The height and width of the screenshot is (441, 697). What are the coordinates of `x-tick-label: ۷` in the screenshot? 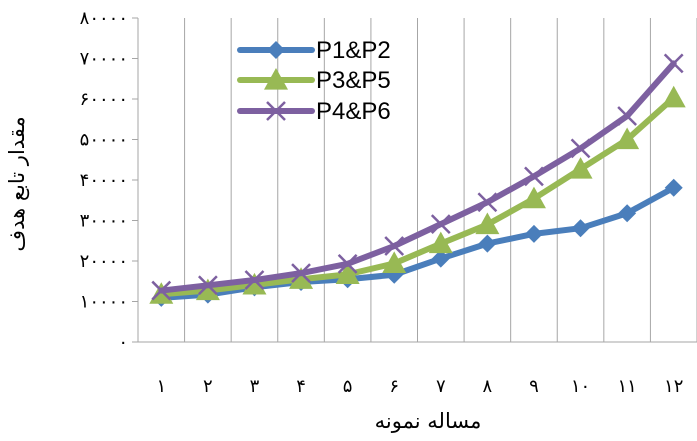 It's located at (441, 386).